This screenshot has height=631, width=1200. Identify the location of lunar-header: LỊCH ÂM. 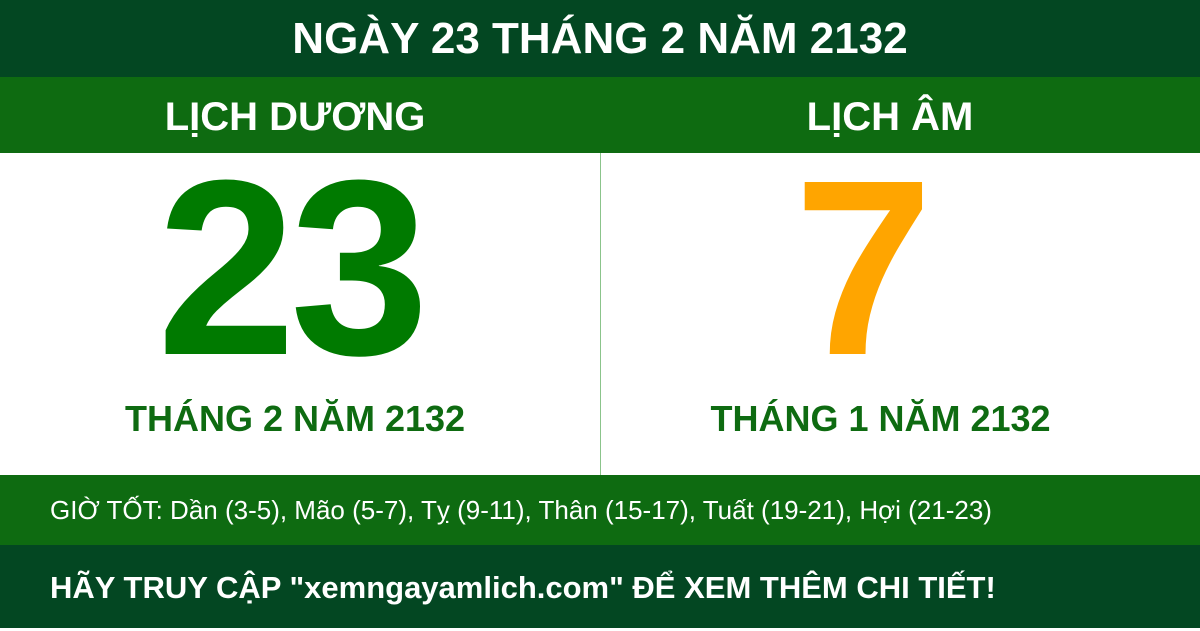
(890, 115).